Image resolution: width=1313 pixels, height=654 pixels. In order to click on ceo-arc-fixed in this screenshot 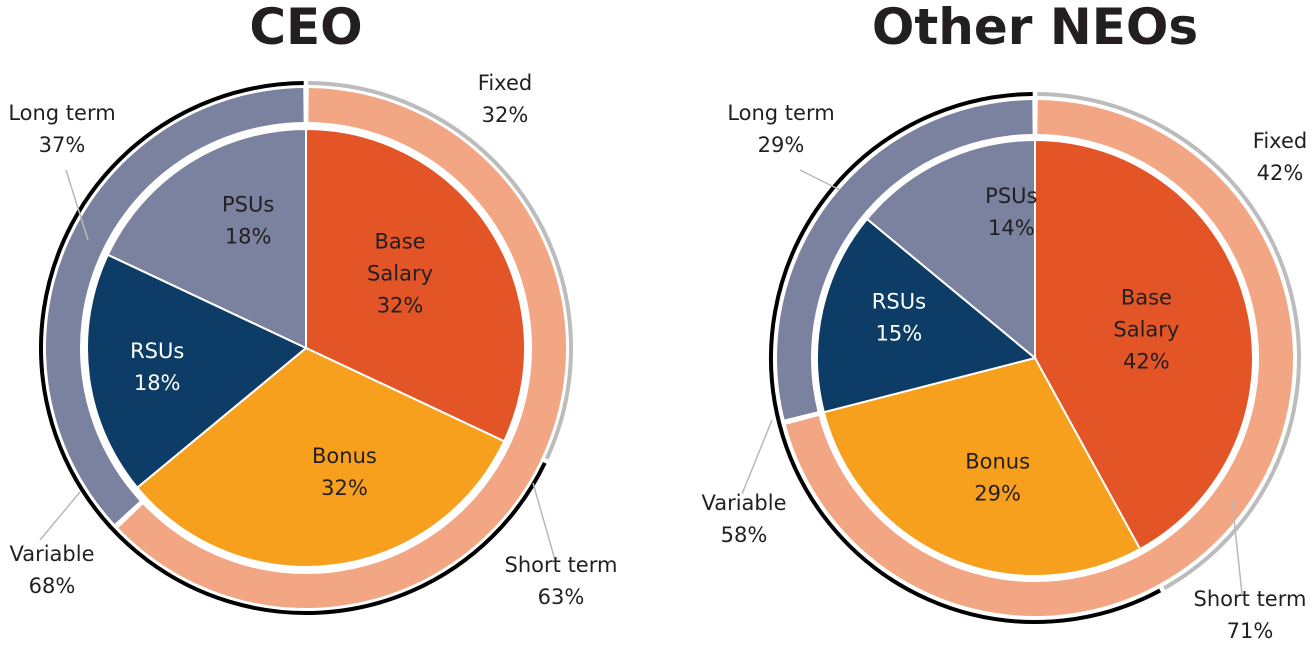, I will do `click(440, 270)`.